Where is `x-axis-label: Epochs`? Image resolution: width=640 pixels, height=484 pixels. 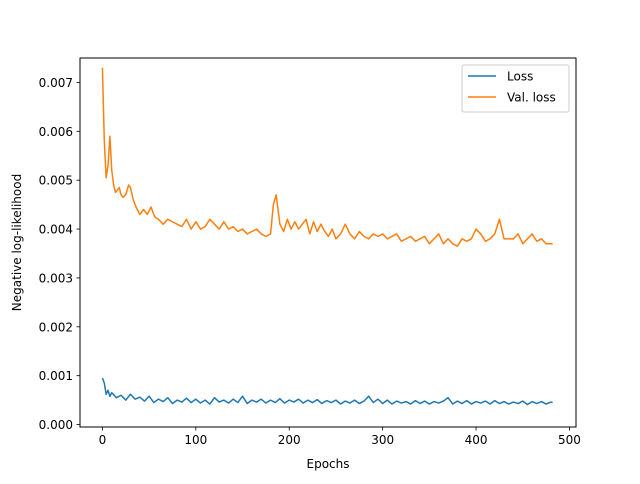 x-axis-label: Epochs is located at coordinates (328, 464).